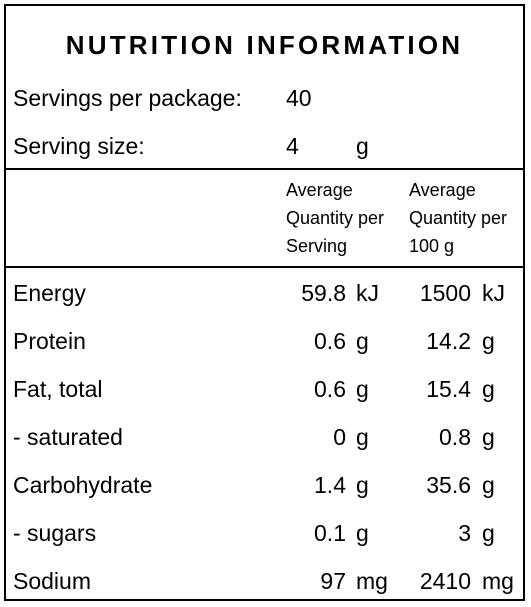 The height and width of the screenshot is (607, 531). I want to click on nutrient-name: Sodium, so click(52, 581).